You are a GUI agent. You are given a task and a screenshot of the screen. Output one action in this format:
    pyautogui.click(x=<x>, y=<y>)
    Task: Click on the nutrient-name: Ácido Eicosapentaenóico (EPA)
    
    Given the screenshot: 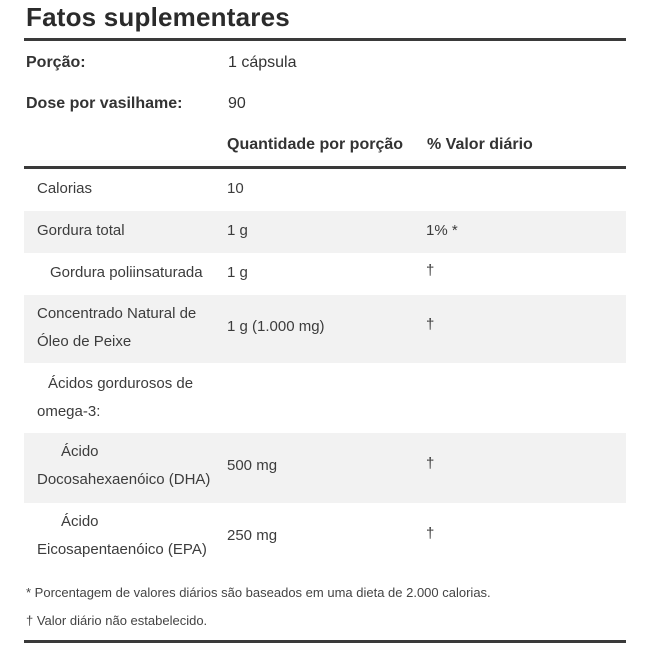 What is the action you would take?
    pyautogui.click(x=134, y=536)
    